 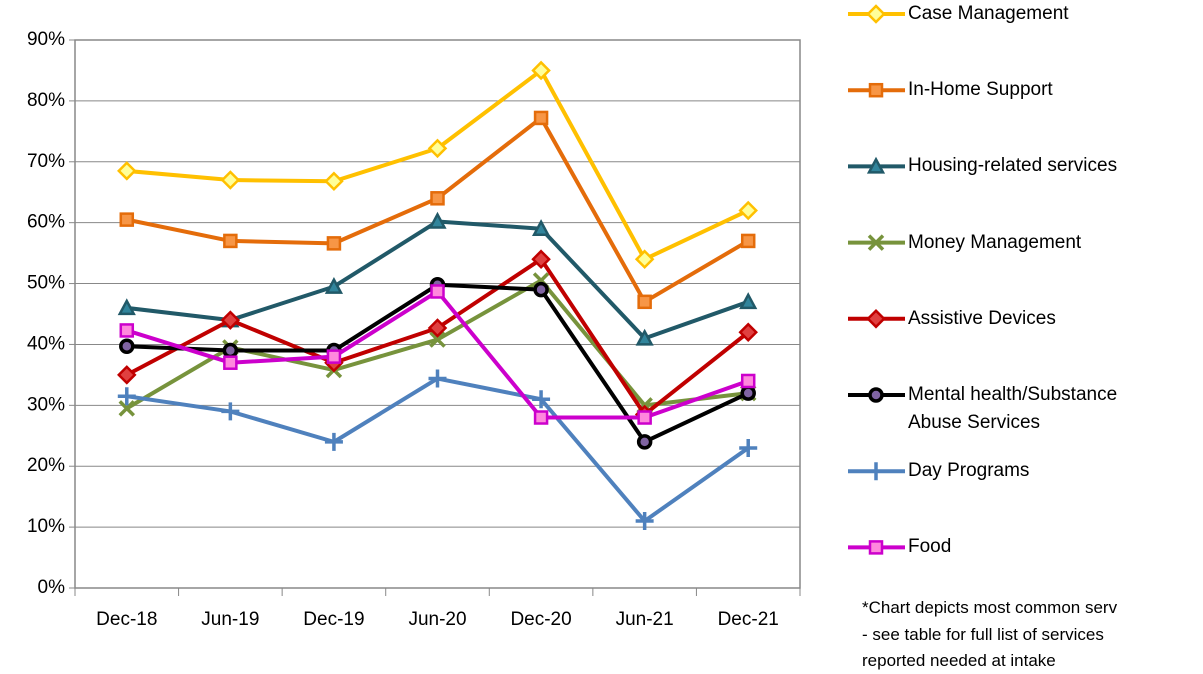 I want to click on x-tick-label: Dec-20, so click(x=540, y=619).